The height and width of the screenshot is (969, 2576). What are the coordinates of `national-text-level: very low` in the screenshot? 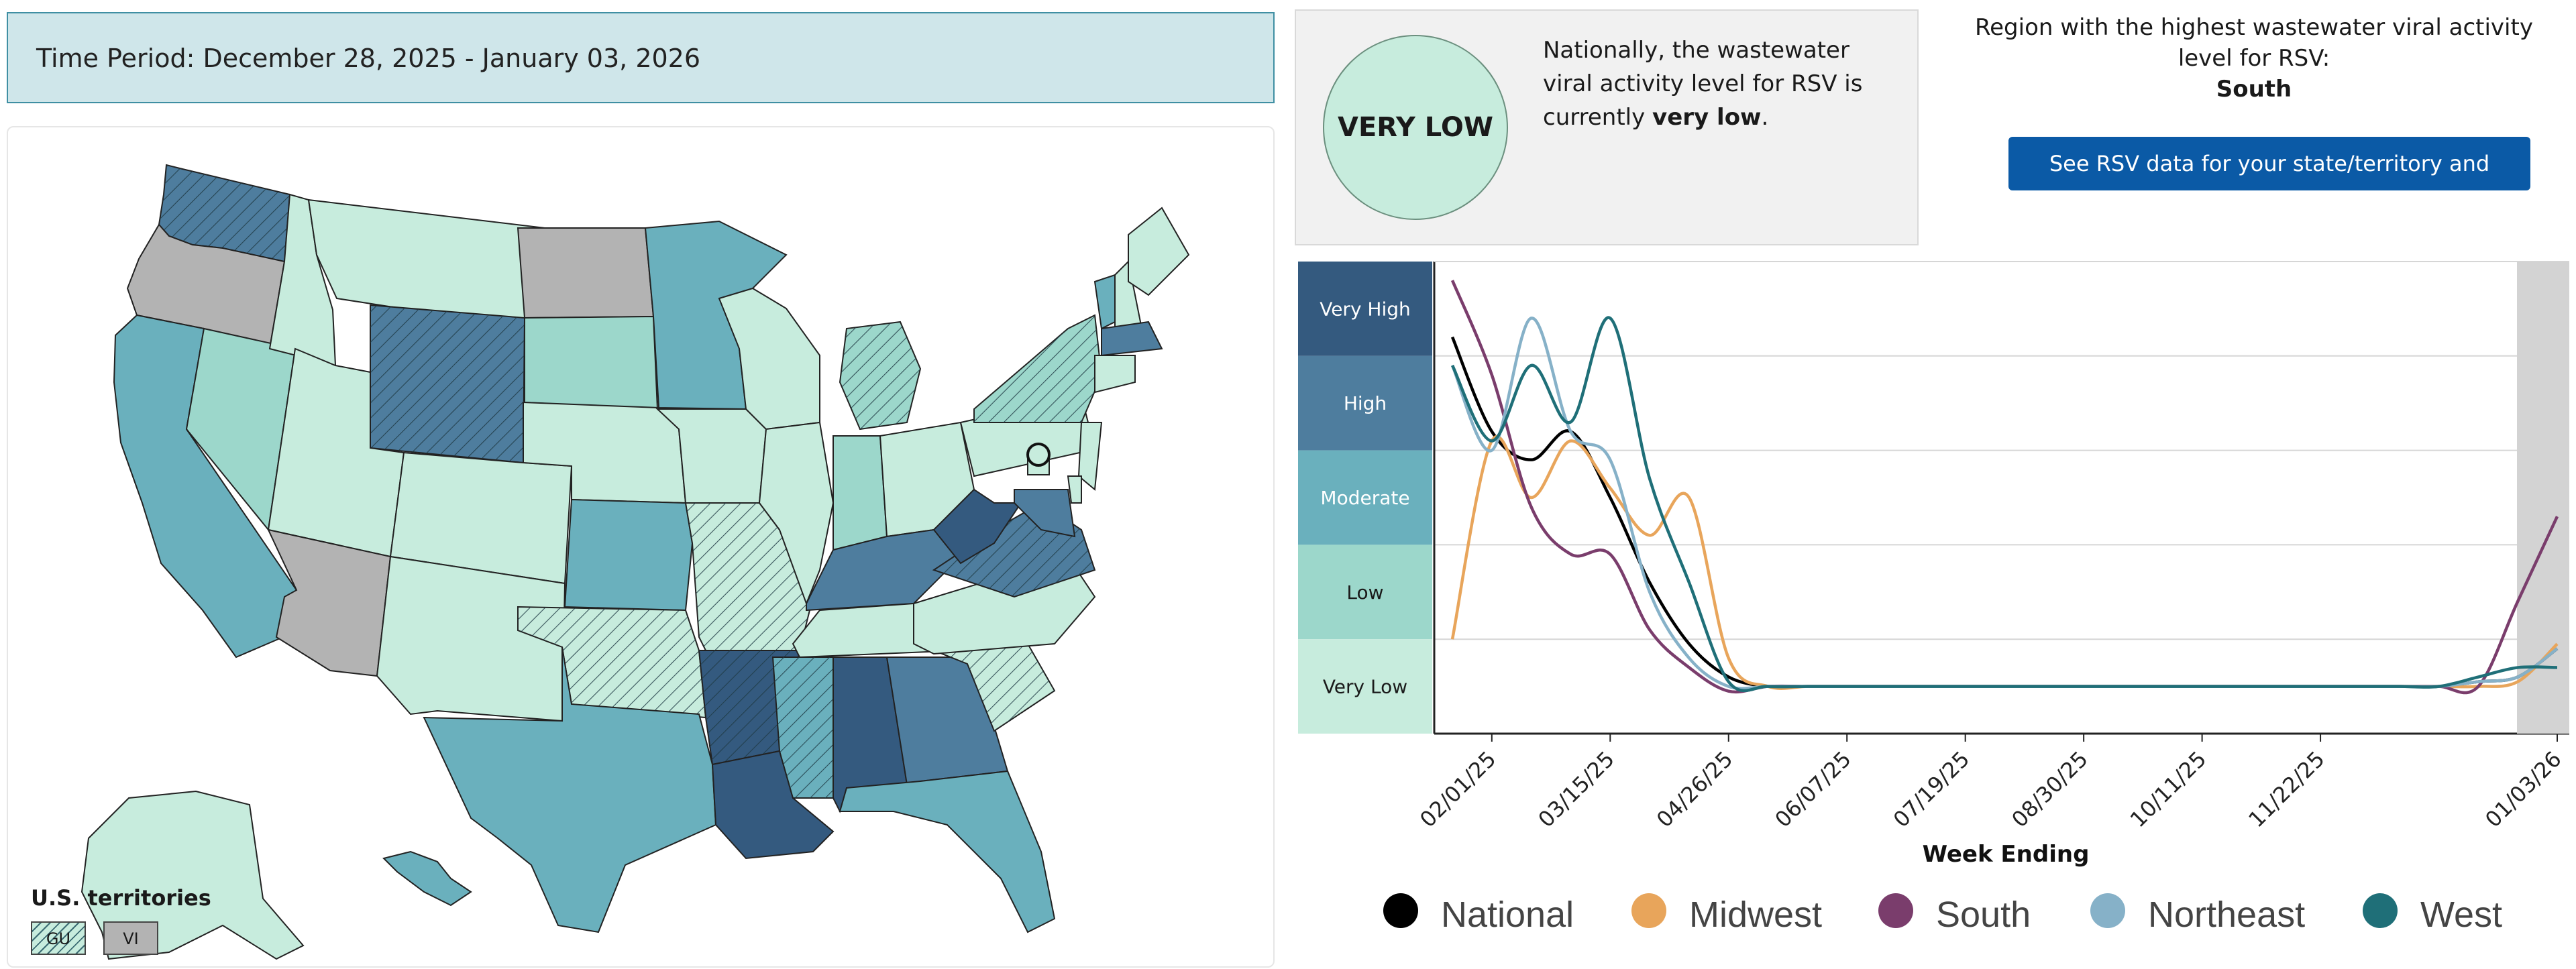 It's located at (1707, 117).